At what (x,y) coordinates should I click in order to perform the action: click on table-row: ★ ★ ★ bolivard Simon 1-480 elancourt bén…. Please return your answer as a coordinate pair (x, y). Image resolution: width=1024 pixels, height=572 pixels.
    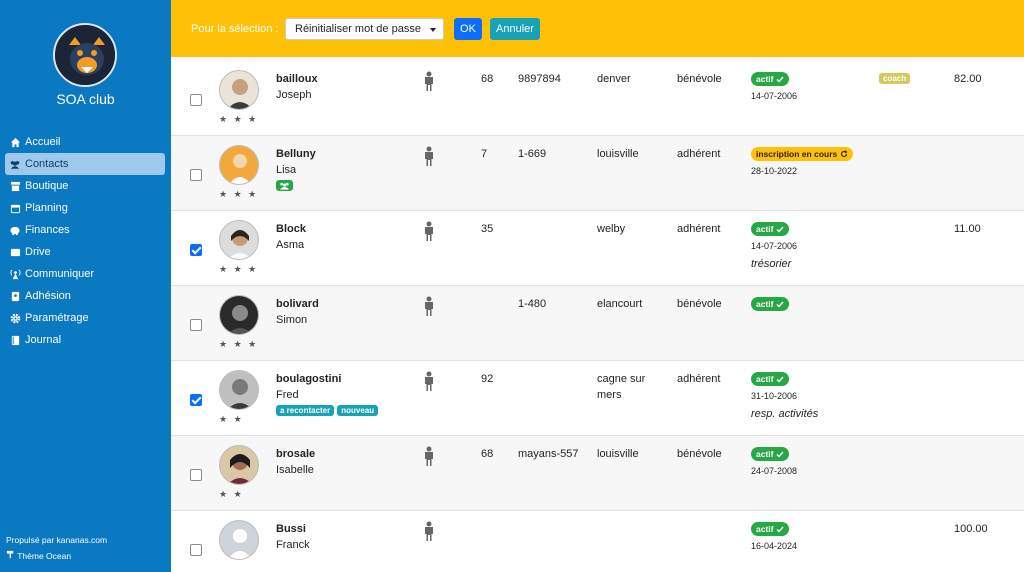
    Looking at the image, I should click on (597, 323).